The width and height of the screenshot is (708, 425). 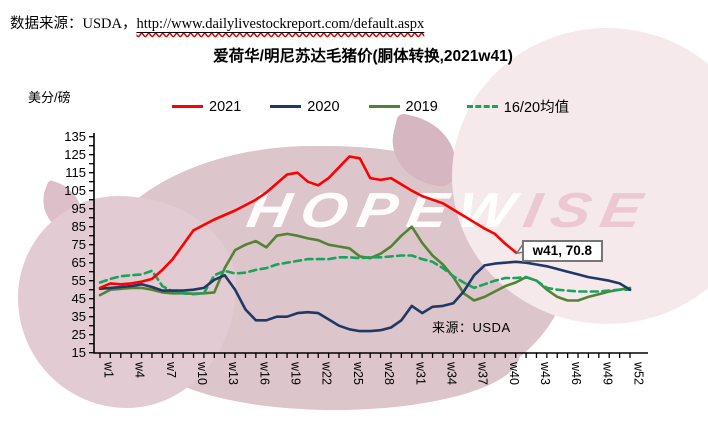 I want to click on y-axis-tick-label: 135, so click(x=75, y=136).